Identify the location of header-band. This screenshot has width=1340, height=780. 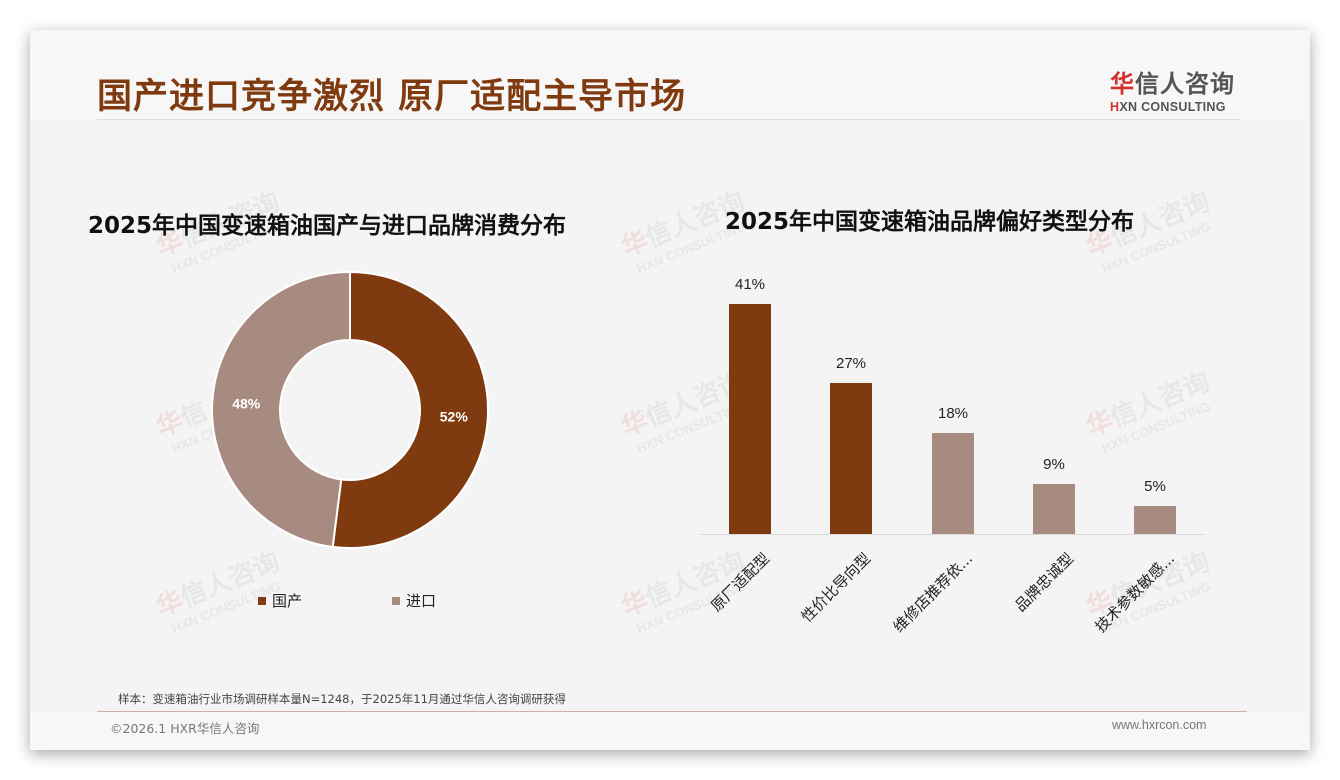
(670, 75).